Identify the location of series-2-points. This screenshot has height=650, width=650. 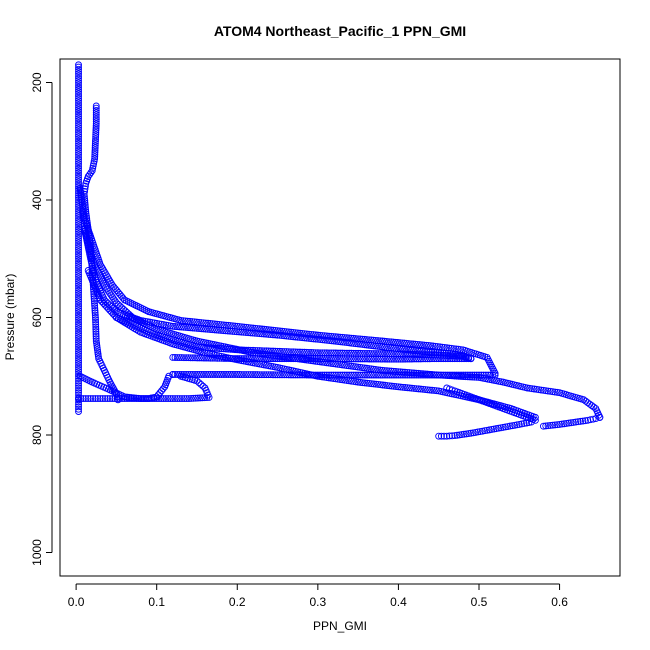
(101, 253).